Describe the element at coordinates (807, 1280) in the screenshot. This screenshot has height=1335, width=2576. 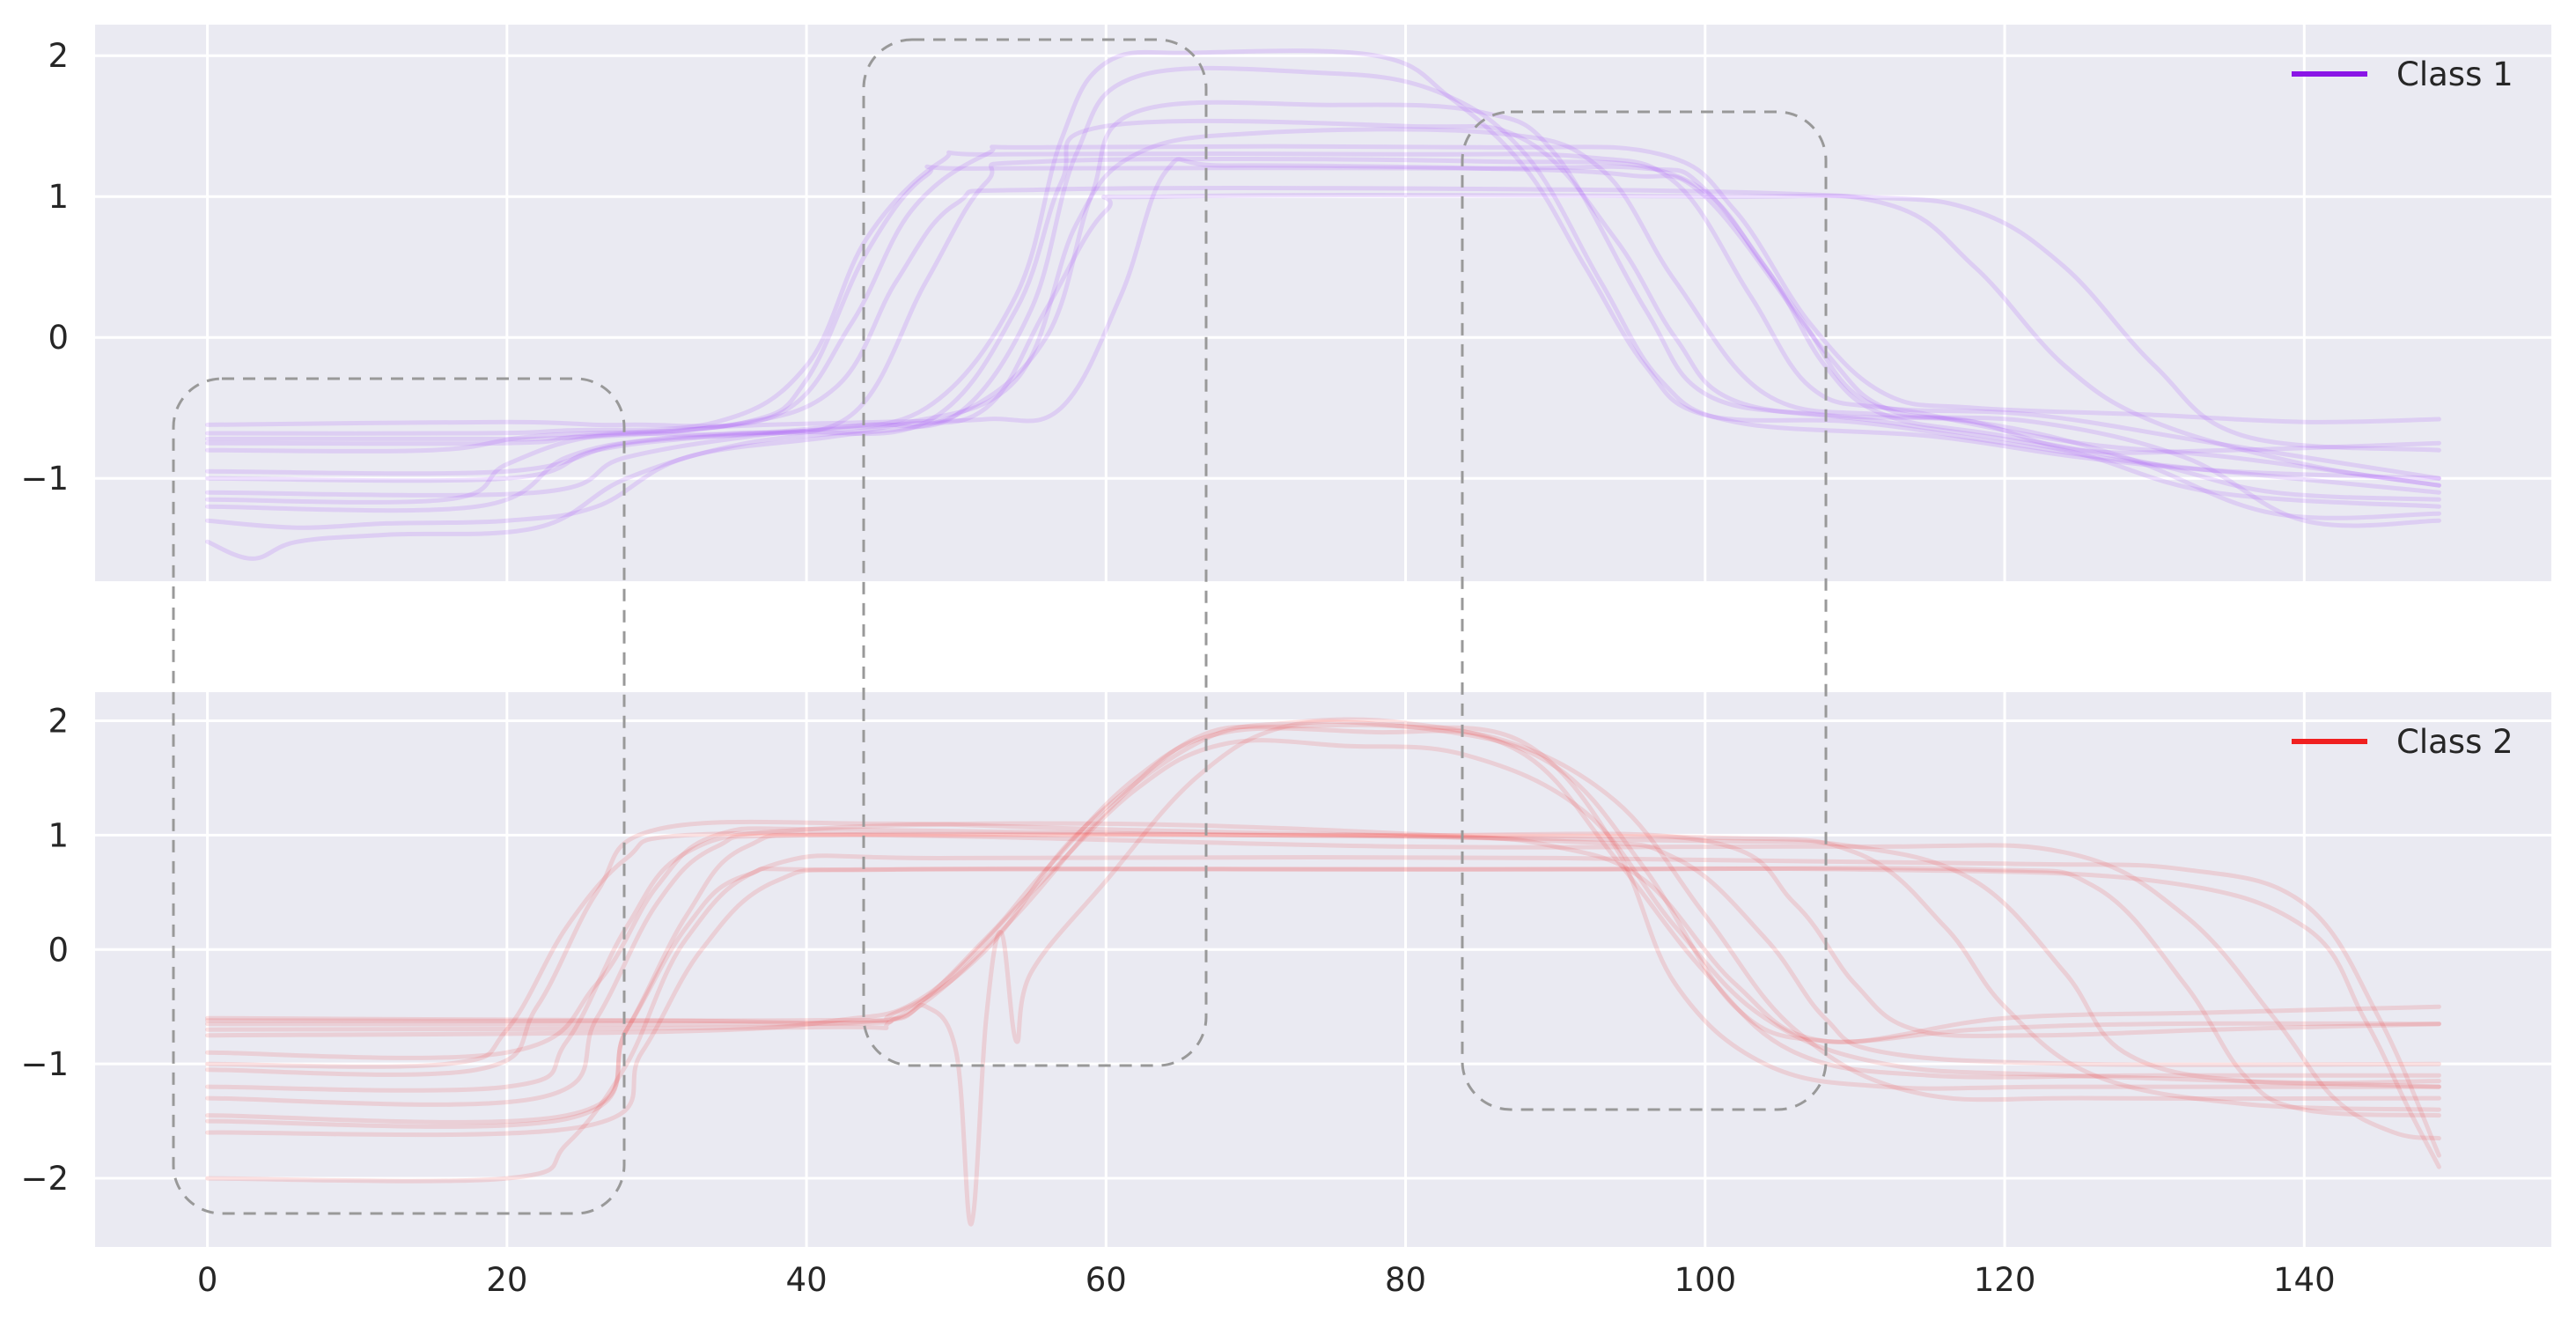
I see `x-tick-label: 40` at that location.